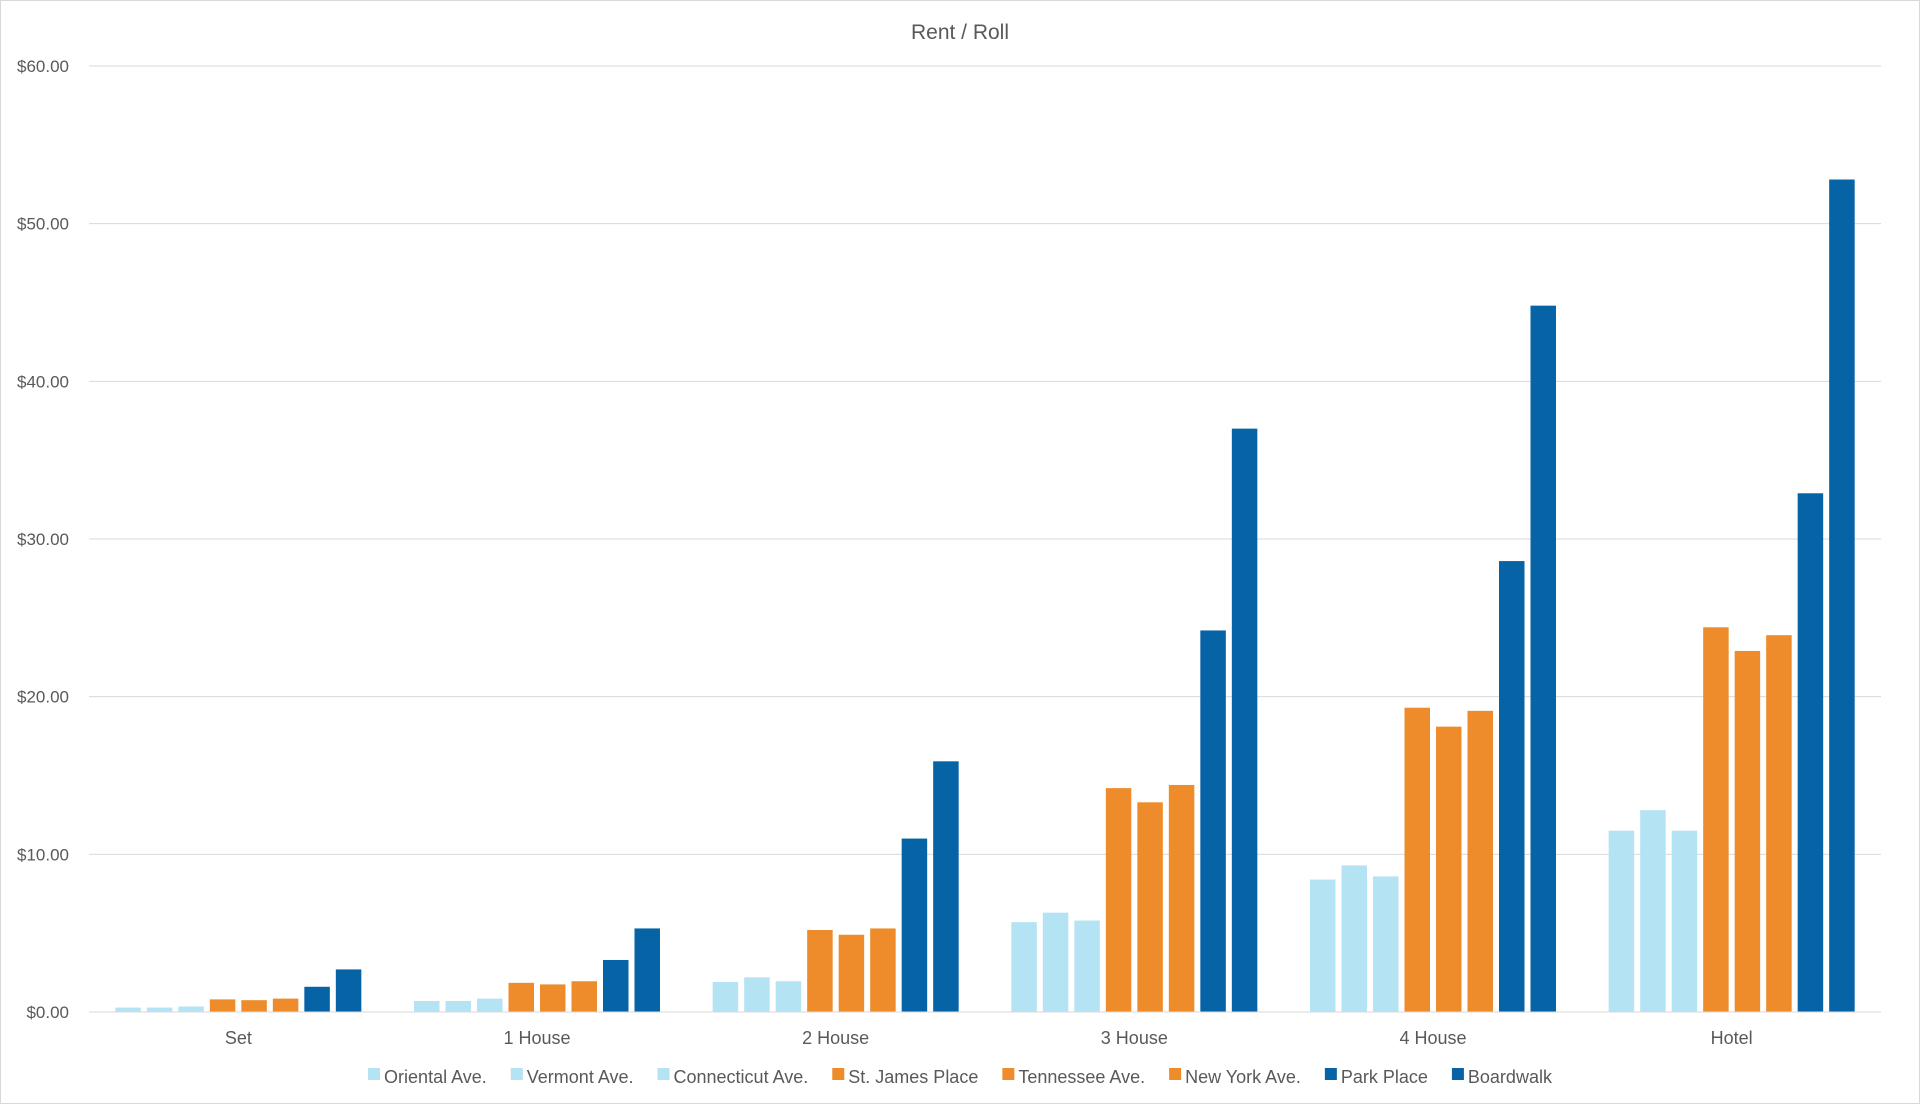  I want to click on x-category-label: Set, so click(238, 1038).